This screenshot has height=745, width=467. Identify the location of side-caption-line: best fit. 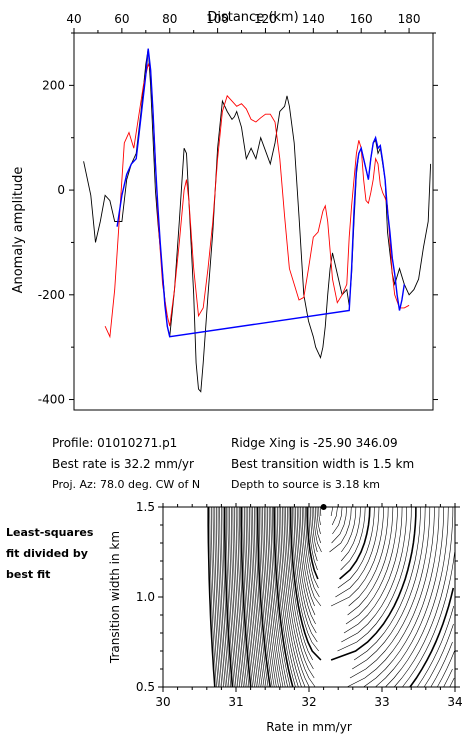
(28, 574).